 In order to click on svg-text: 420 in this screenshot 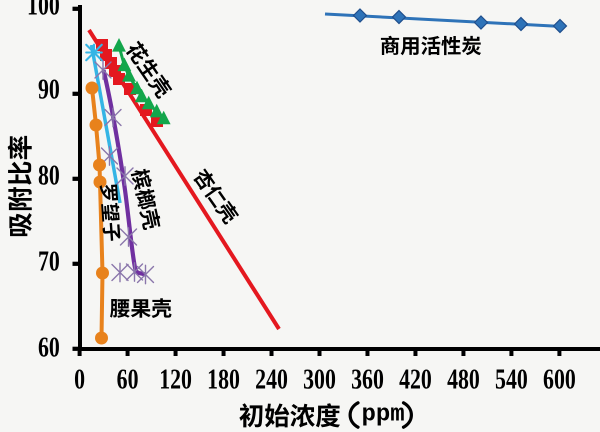, I will do `click(415, 380)`.